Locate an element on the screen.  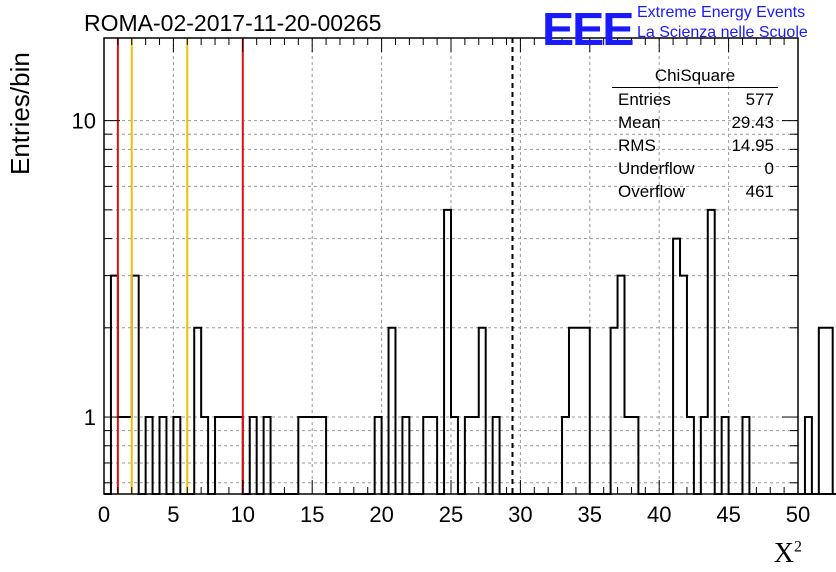
x-tick-label: 40 is located at coordinates (659, 514).